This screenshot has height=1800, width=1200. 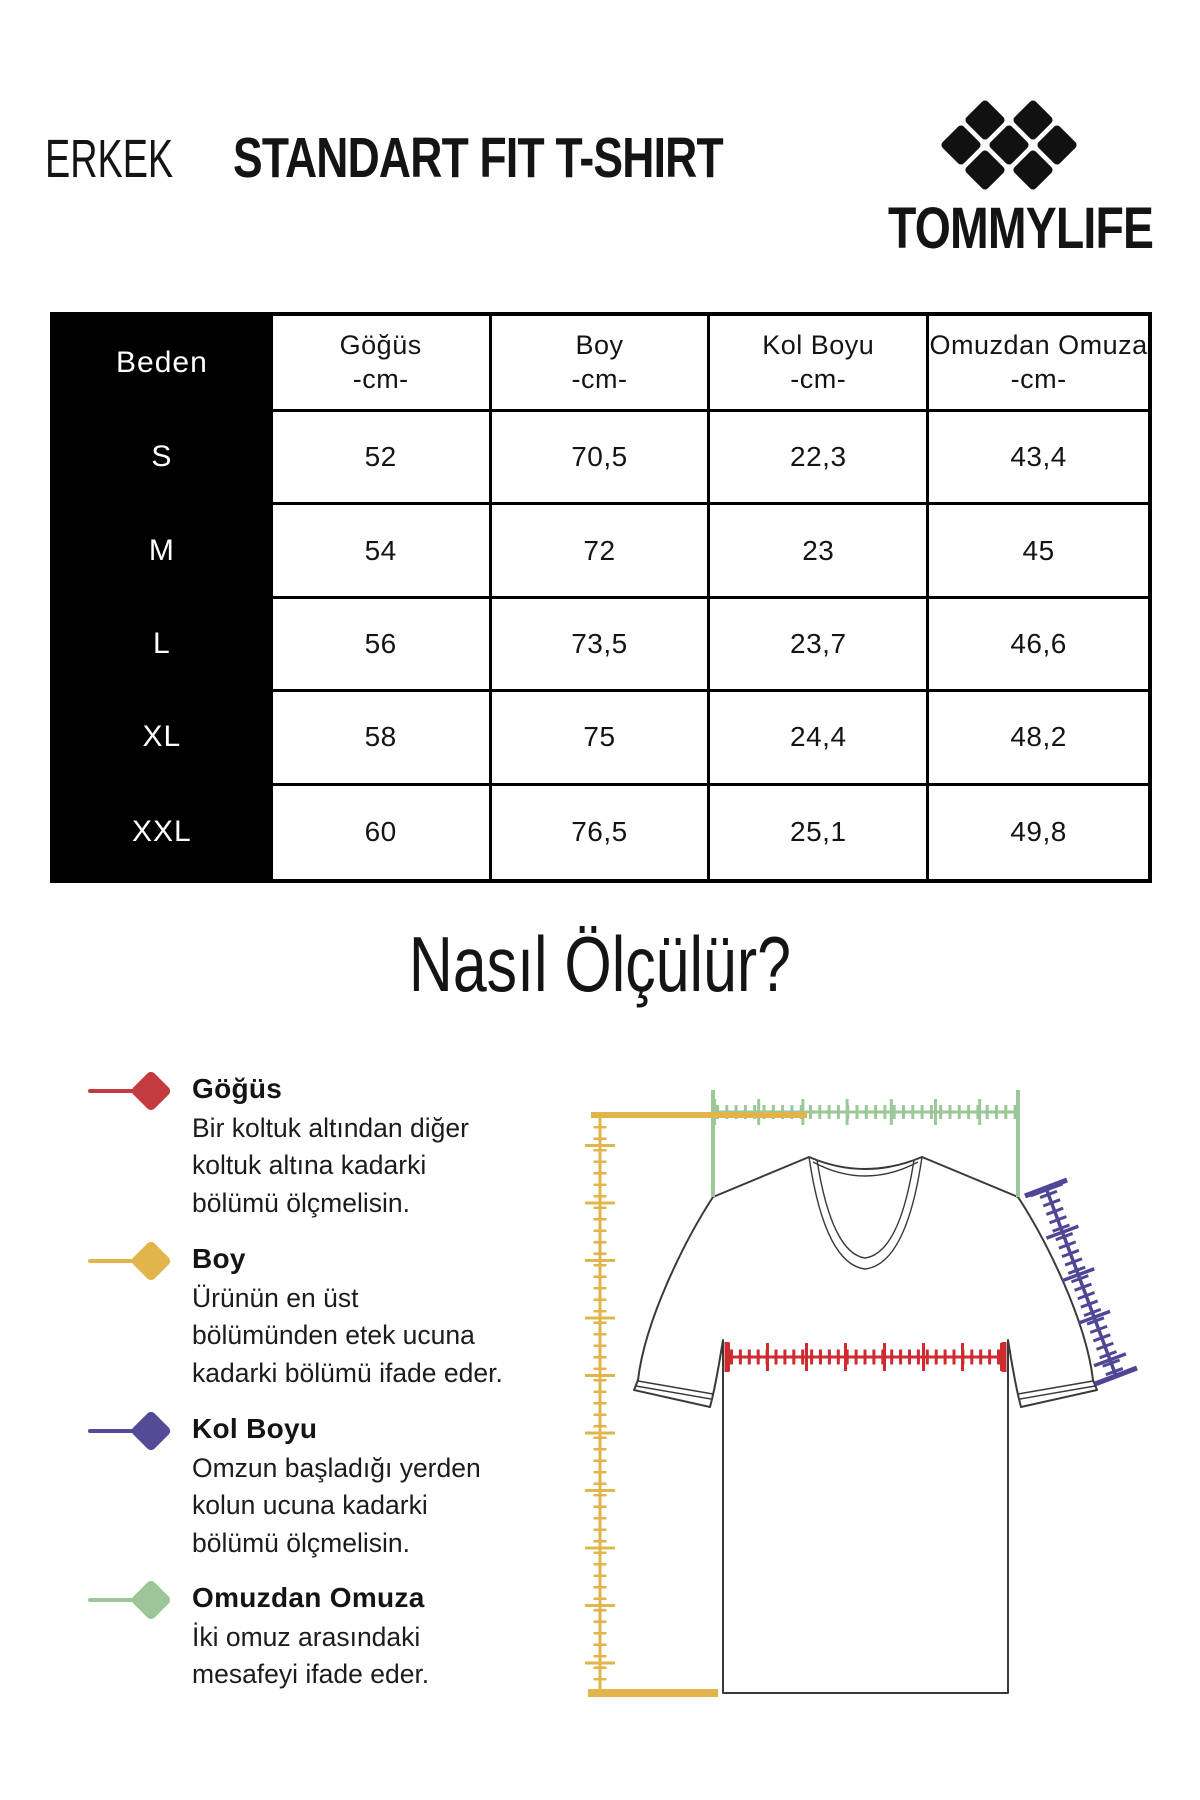 I want to click on howto-title: Nasıl Ölçülür?, so click(x=600, y=964).